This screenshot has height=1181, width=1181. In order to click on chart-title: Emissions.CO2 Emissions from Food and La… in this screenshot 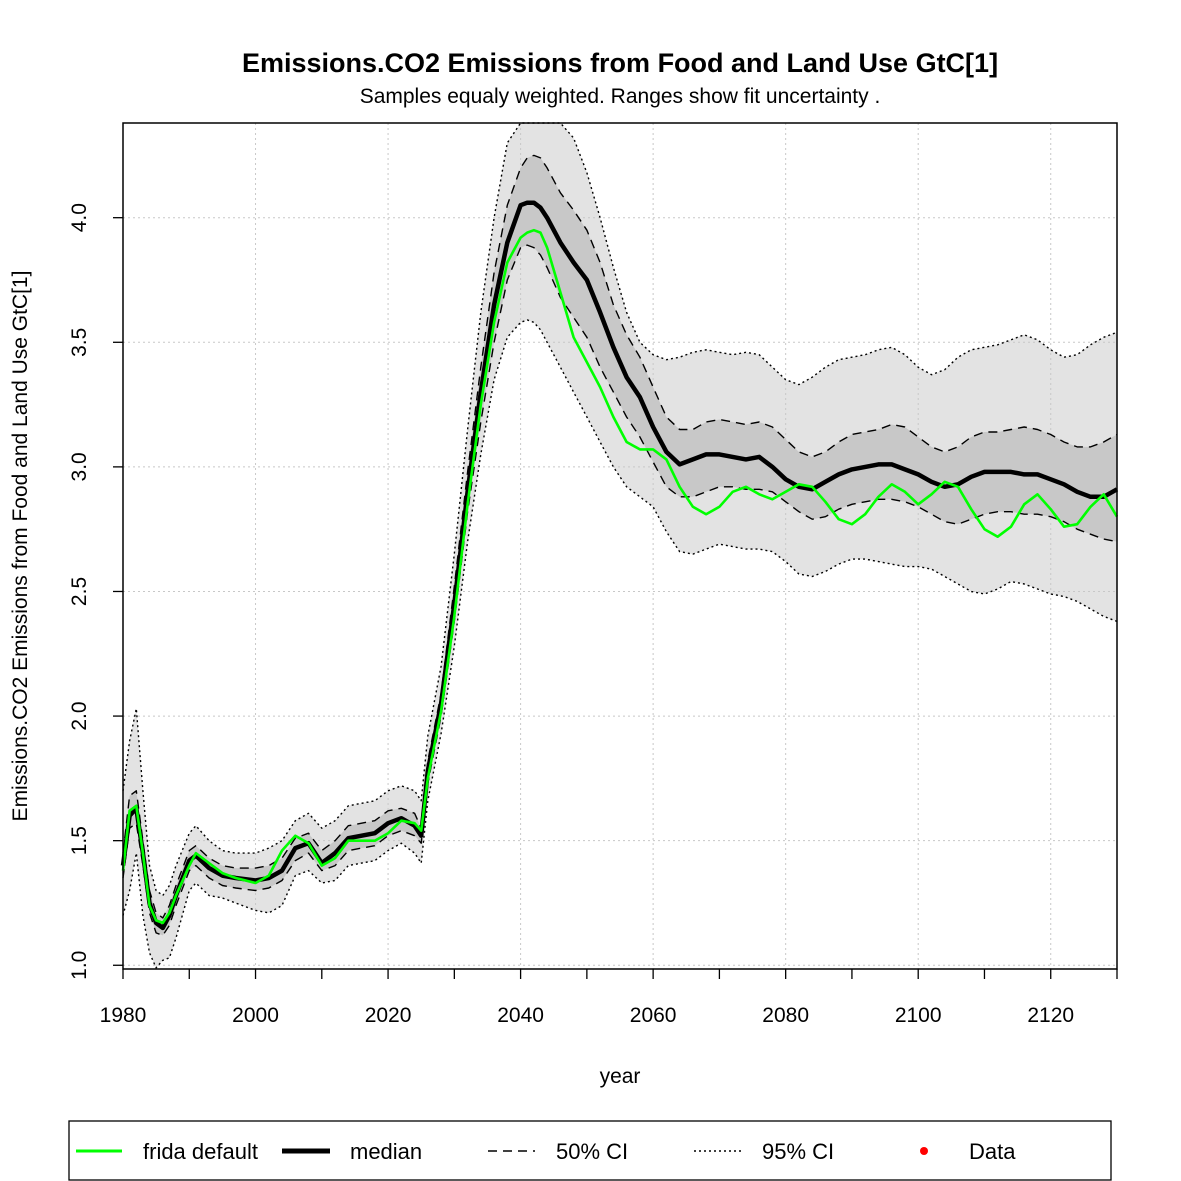, I will do `click(620, 63)`.